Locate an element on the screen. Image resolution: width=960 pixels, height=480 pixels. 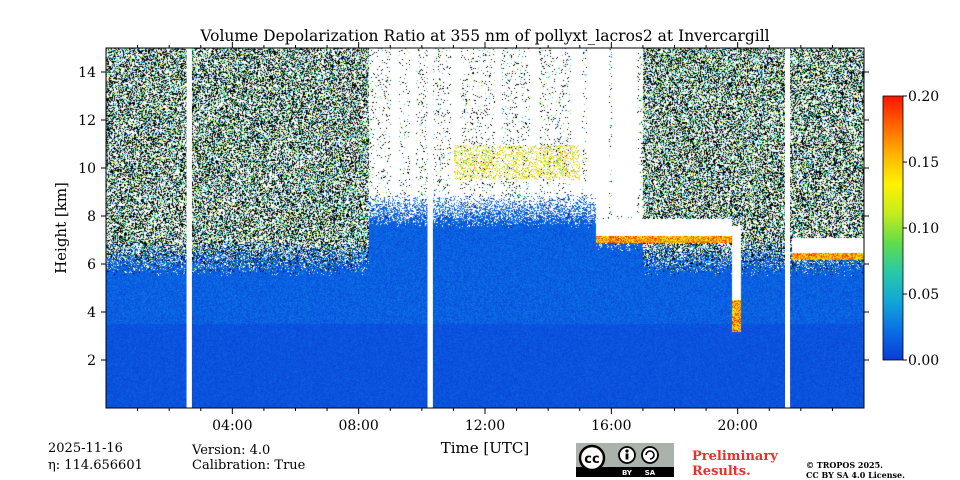
x-axis-label: Time [UTC] is located at coordinates (485, 448).